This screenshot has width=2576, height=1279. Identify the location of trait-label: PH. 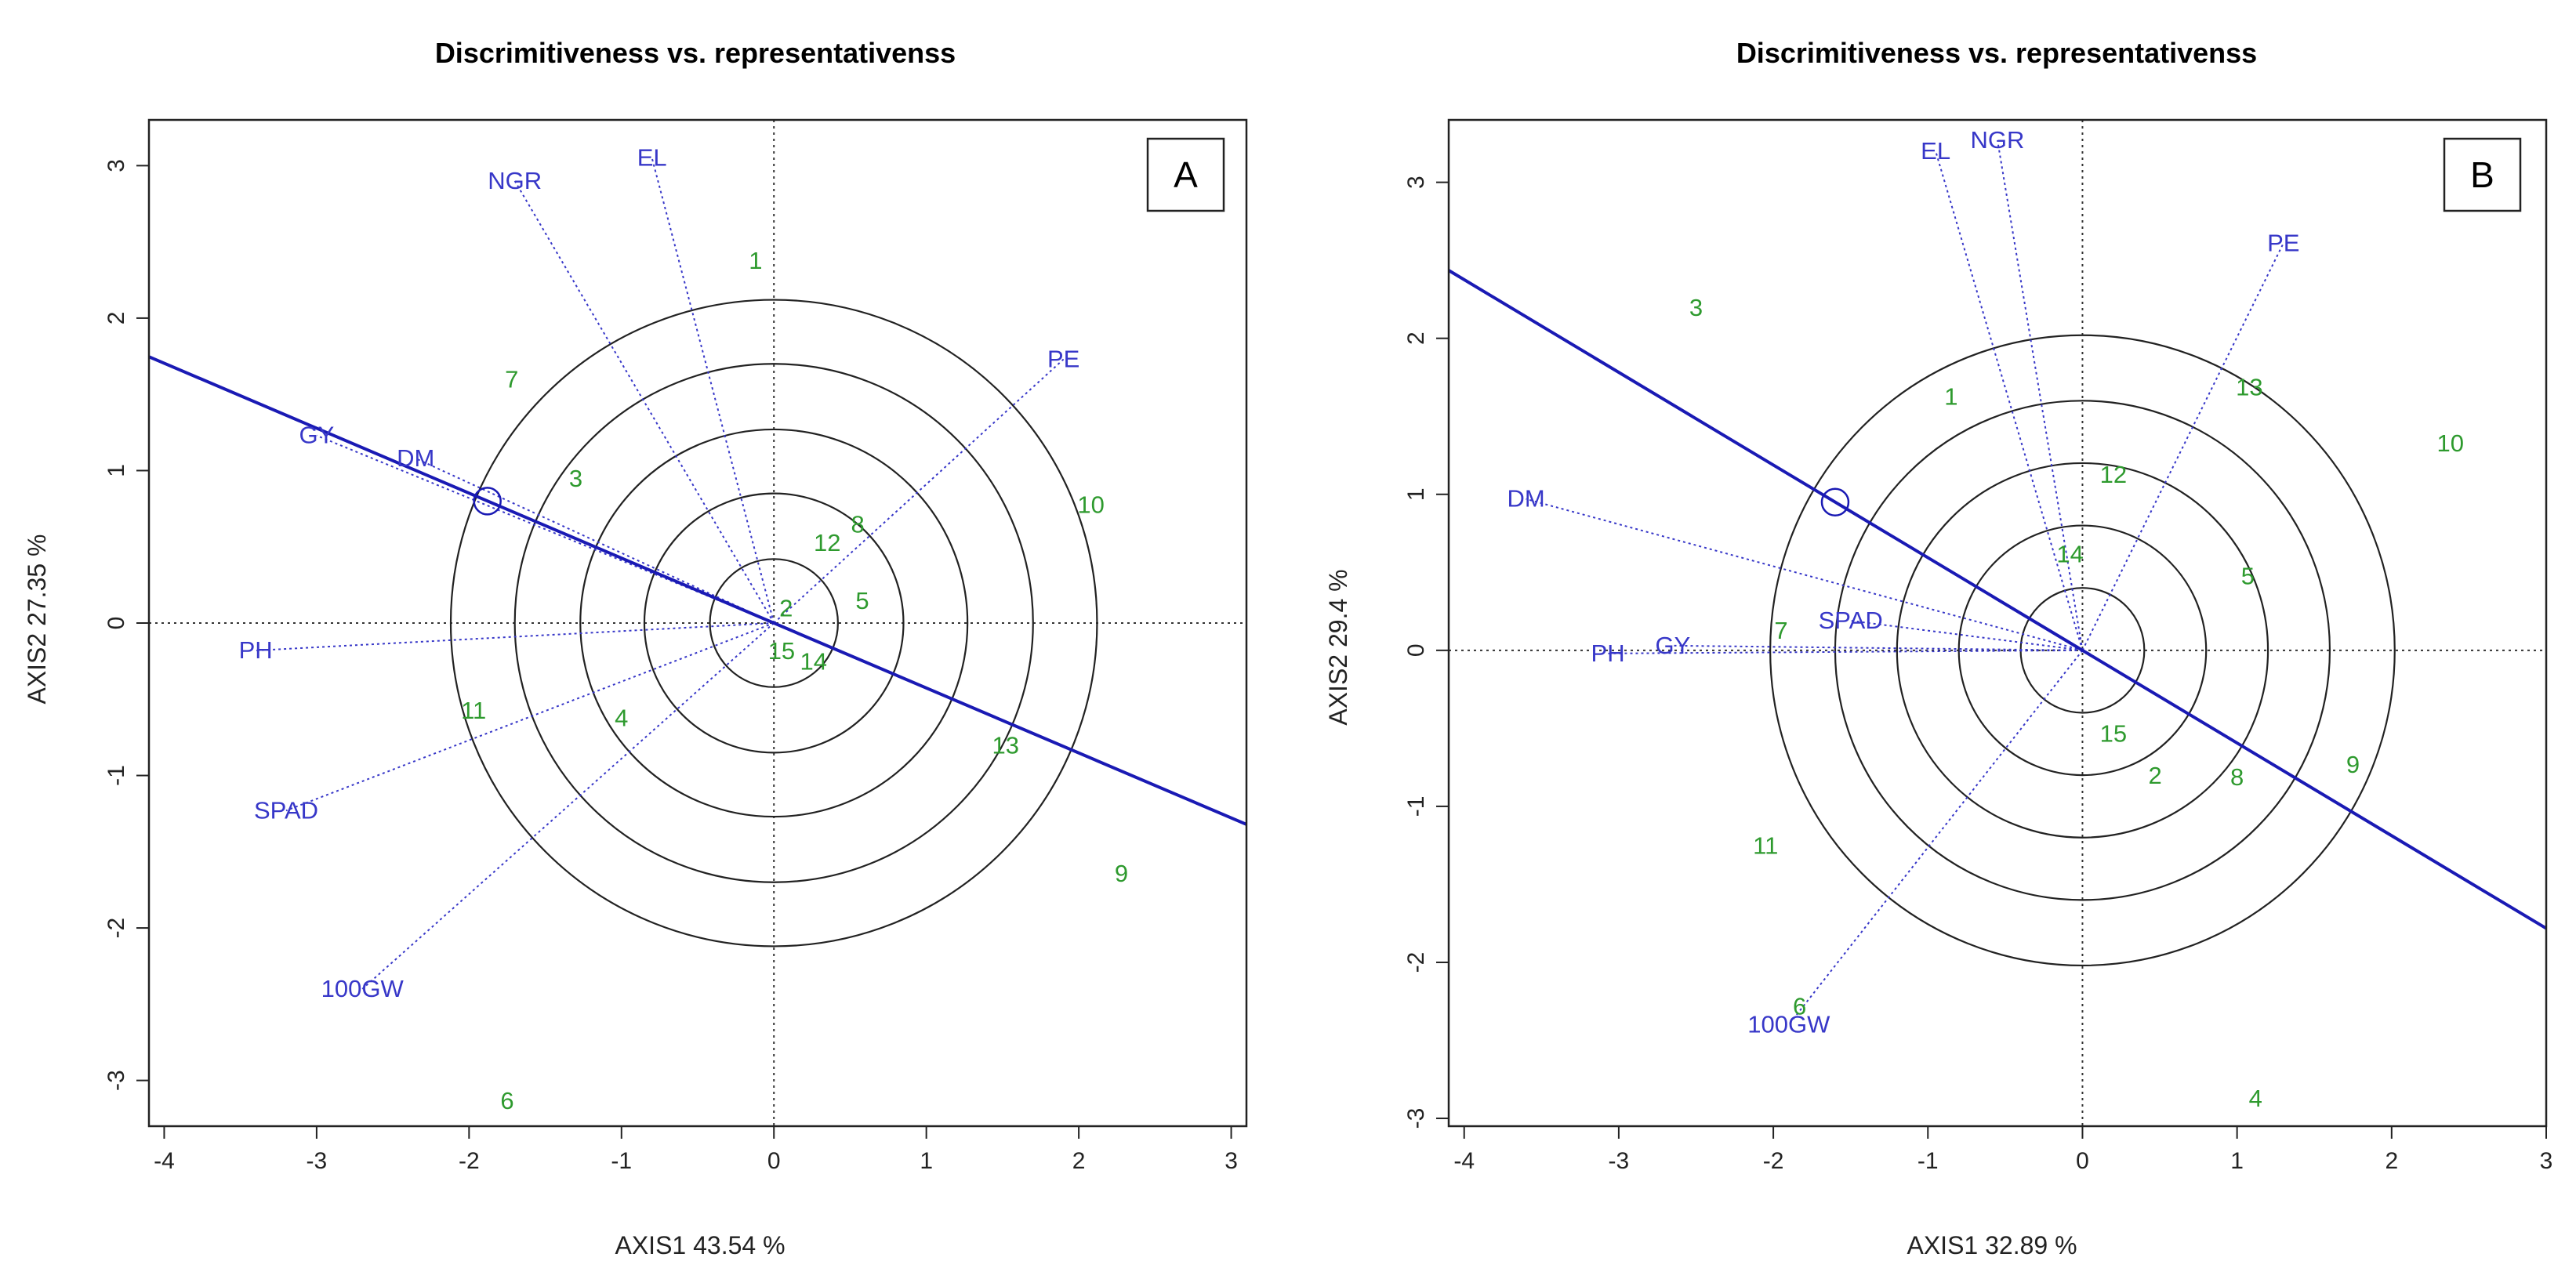
(1608, 653).